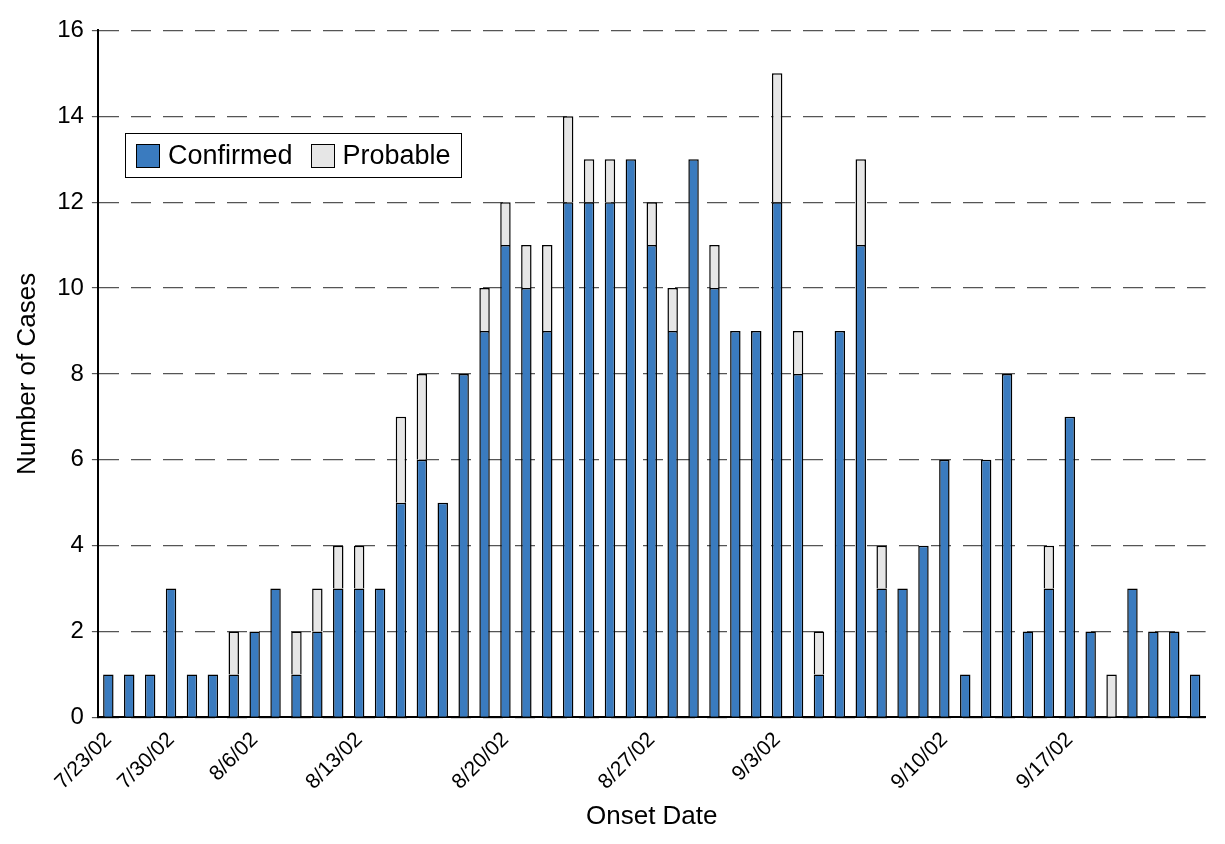  Describe the element at coordinates (70, 286) in the screenshot. I see `y-tick-label: 10` at that location.